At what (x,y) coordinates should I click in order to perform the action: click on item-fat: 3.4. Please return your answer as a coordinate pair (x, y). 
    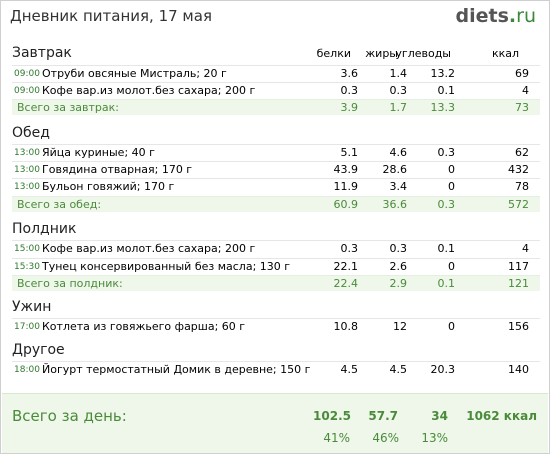
    Looking at the image, I should click on (398, 186).